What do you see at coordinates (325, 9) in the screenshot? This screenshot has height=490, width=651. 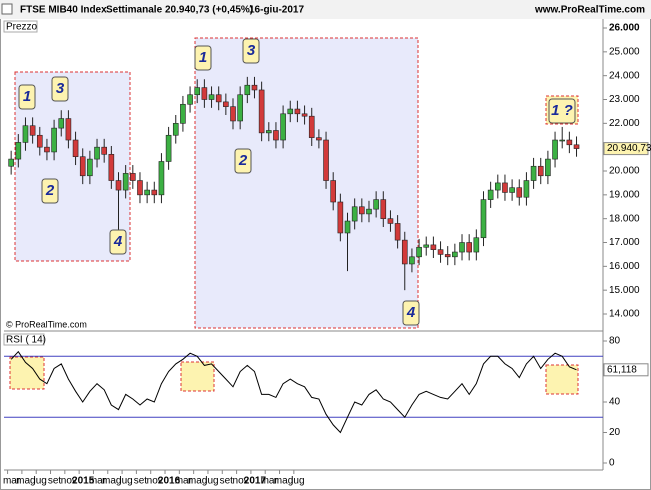 I see `header-bar` at bounding box center [325, 9].